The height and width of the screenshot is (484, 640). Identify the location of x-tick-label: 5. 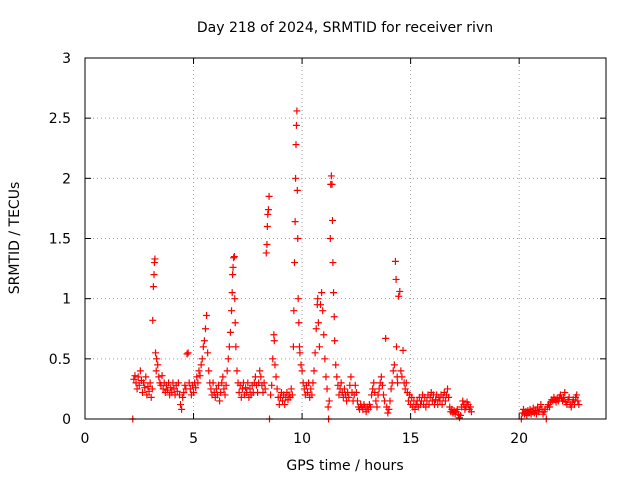
(193, 439).